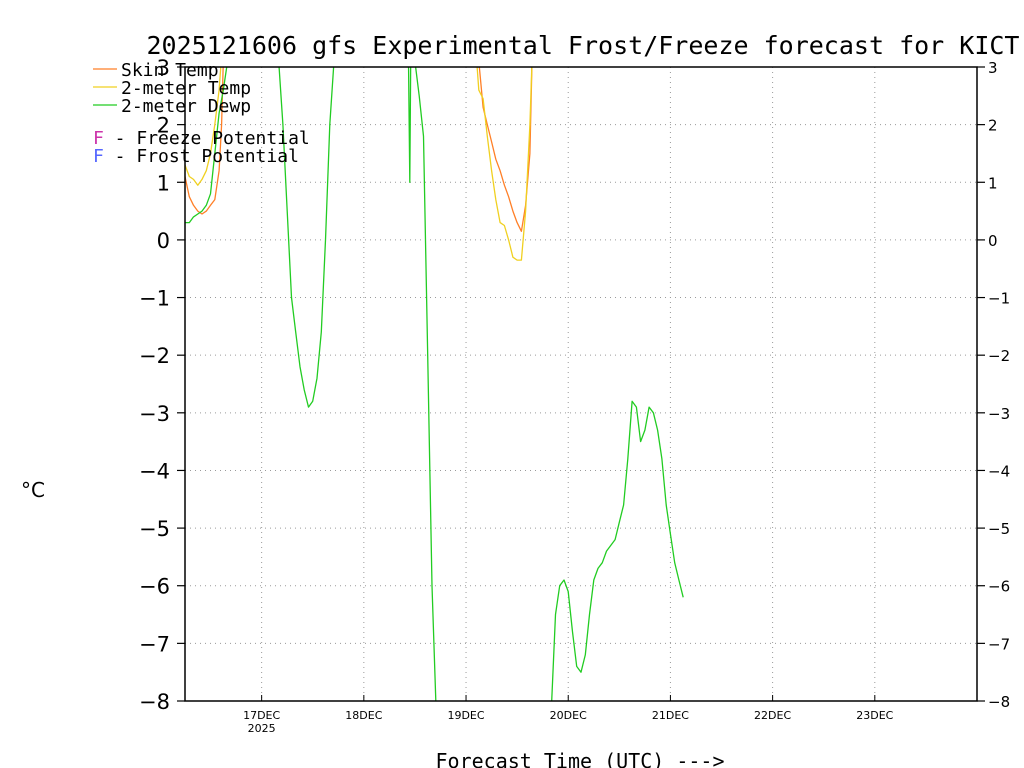 The height and width of the screenshot is (768, 1024). Describe the element at coordinates (163, 126) in the screenshot. I see `y-tick-label: 2` at that location.